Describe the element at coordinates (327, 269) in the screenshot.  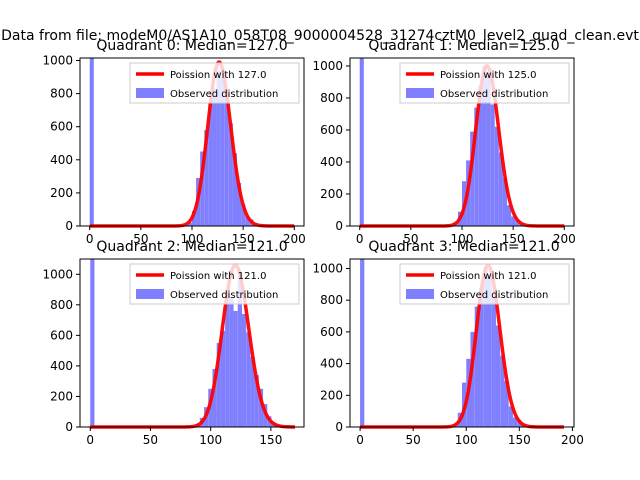
I see `quadrant-3-ytick-label-5: 1000` at that location.